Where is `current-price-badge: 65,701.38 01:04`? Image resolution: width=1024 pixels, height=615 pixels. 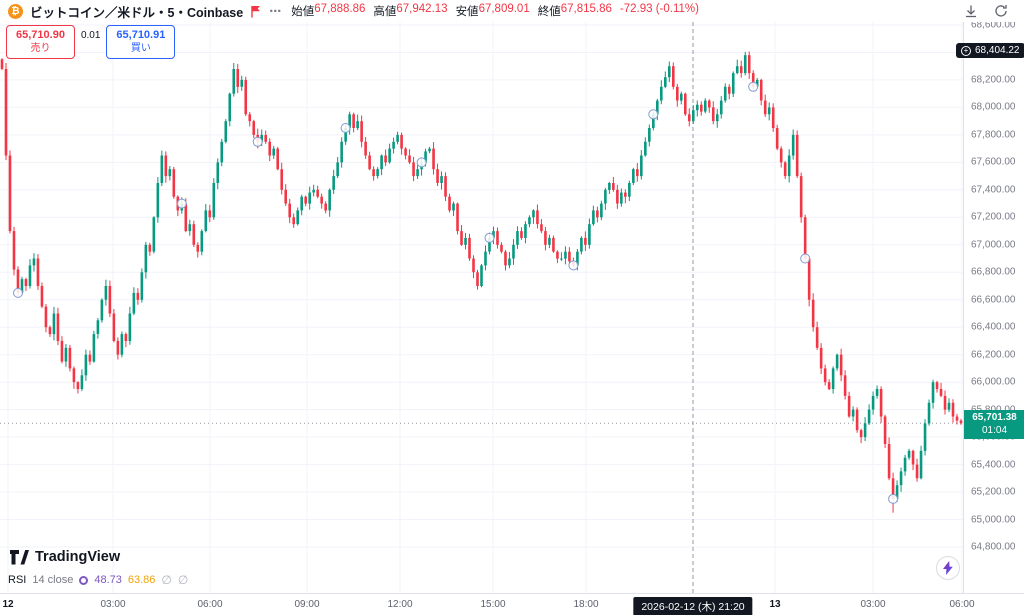 current-price-badge: 65,701.38 01:04 is located at coordinates (994, 424).